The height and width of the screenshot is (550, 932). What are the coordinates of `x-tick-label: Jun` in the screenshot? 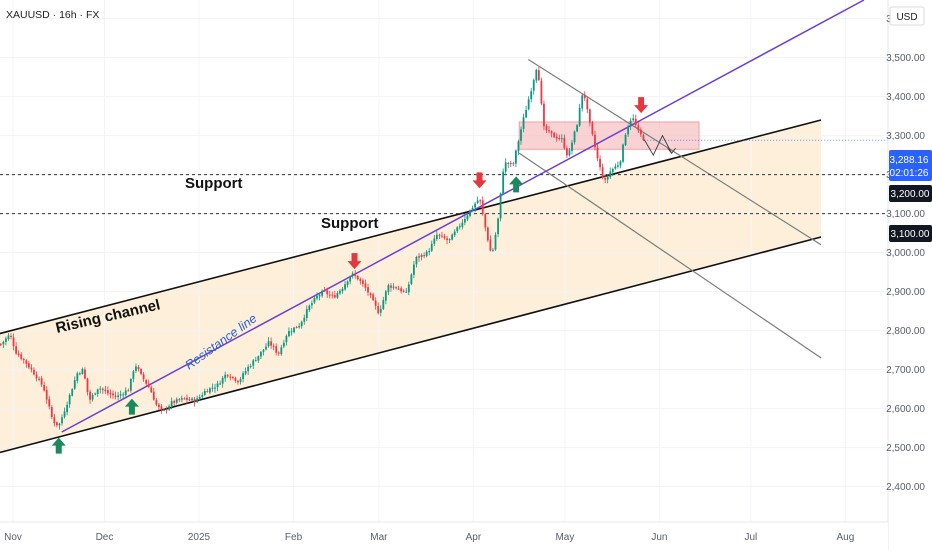 It's located at (659, 537).